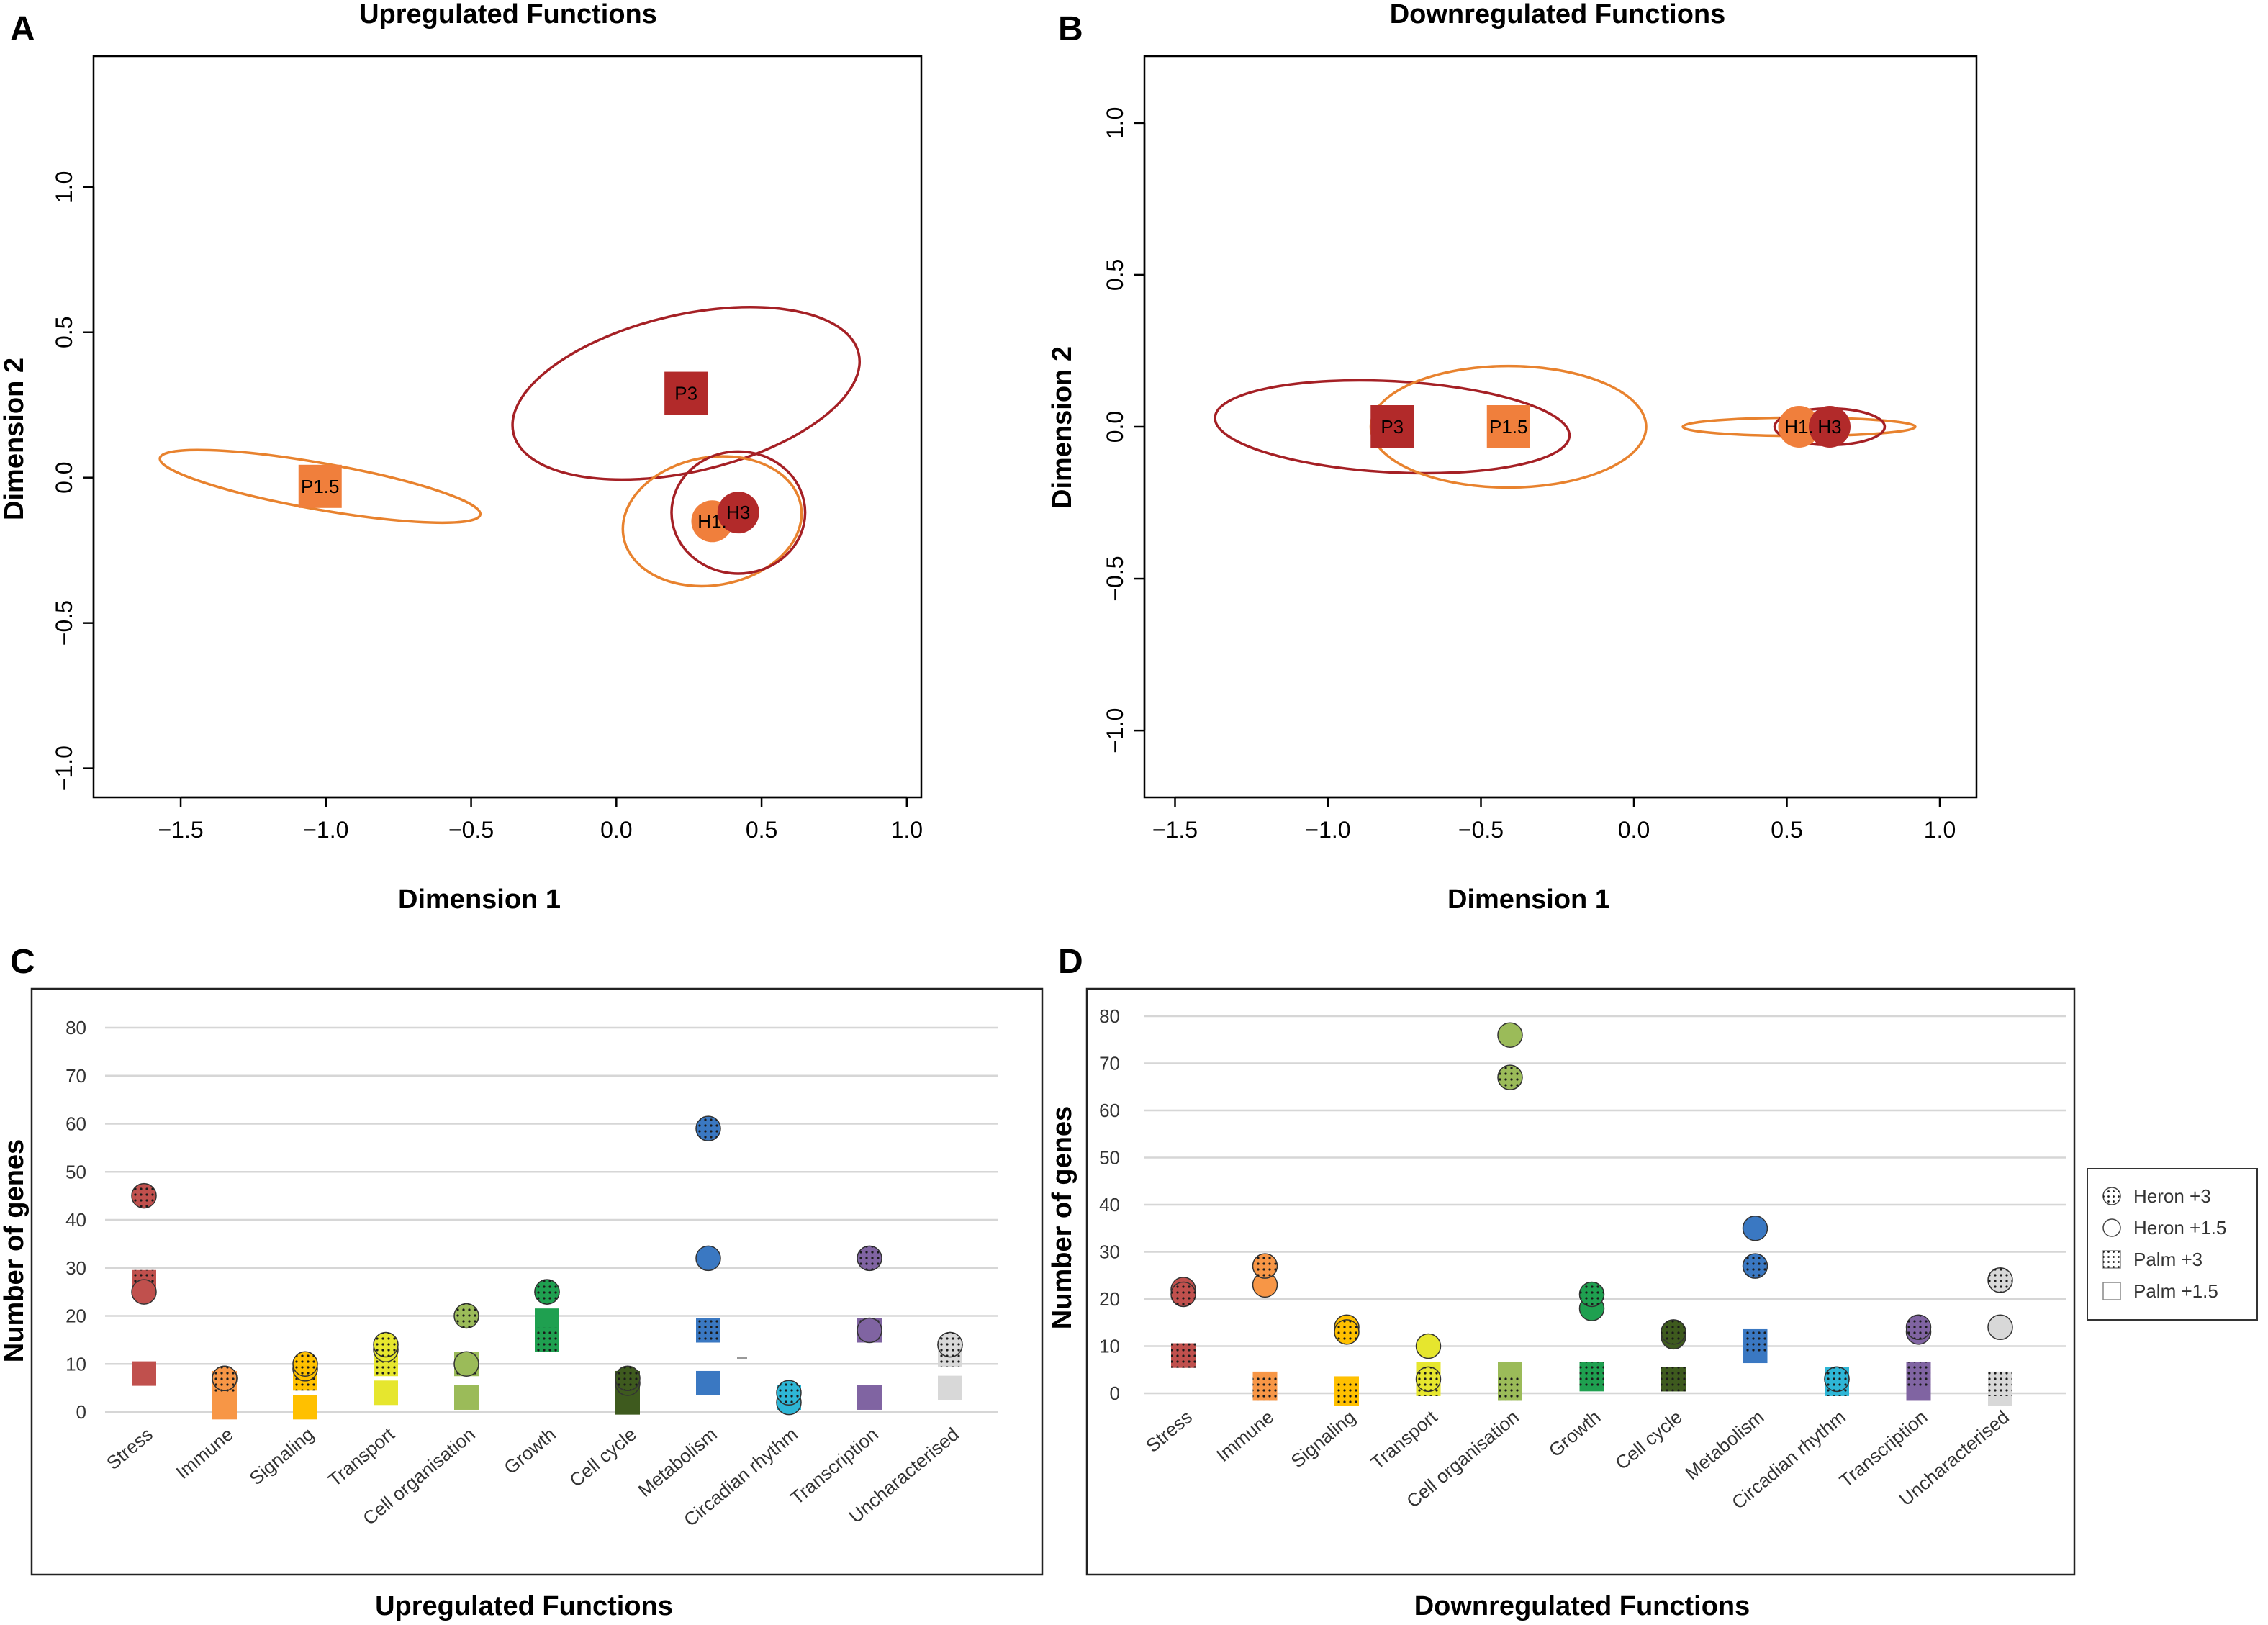  I want to click on panel-b-x-tick-label: 1.0, so click(1940, 830).